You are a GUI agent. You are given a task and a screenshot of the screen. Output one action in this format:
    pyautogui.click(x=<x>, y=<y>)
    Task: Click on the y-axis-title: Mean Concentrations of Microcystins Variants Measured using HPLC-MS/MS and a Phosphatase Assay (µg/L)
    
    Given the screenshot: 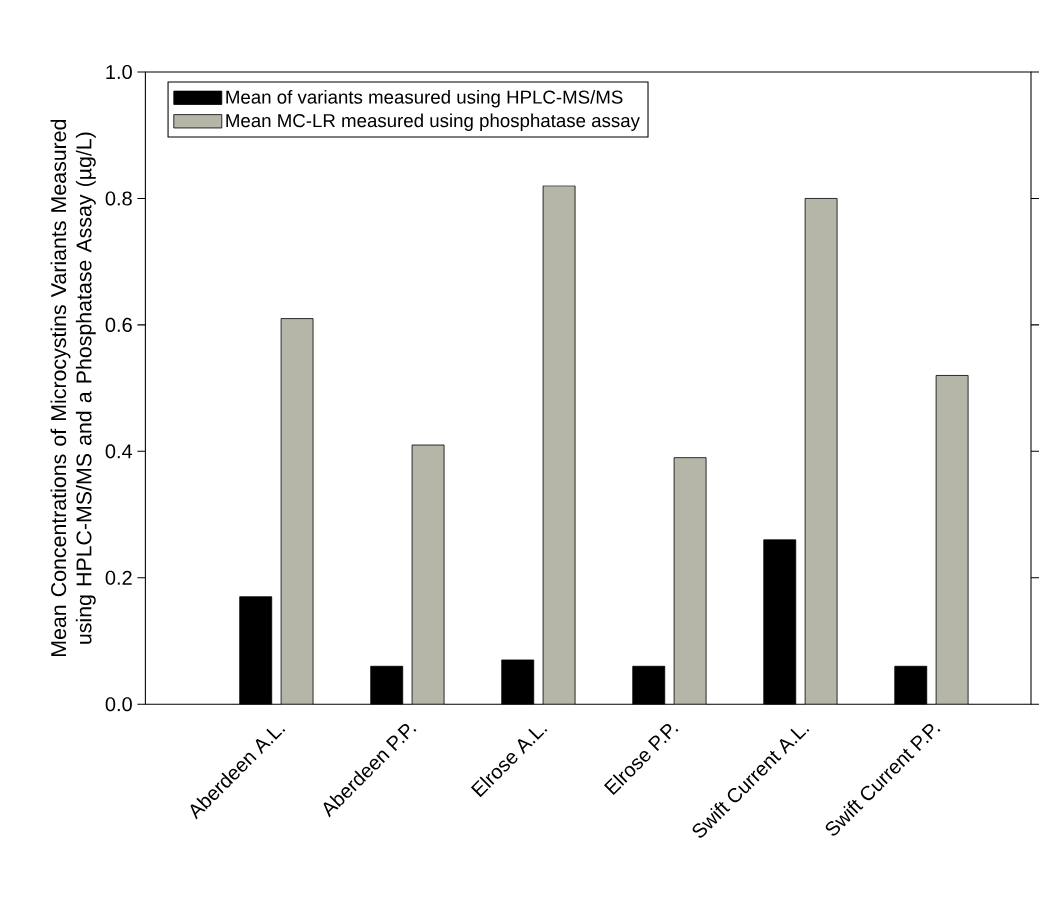 What is the action you would take?
    pyautogui.click(x=73, y=388)
    